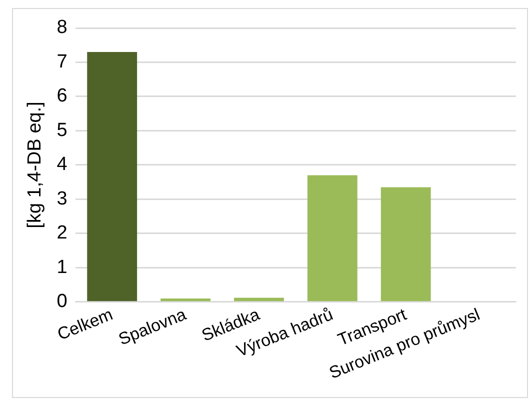  I want to click on y-tick-label: 4, so click(62, 165).